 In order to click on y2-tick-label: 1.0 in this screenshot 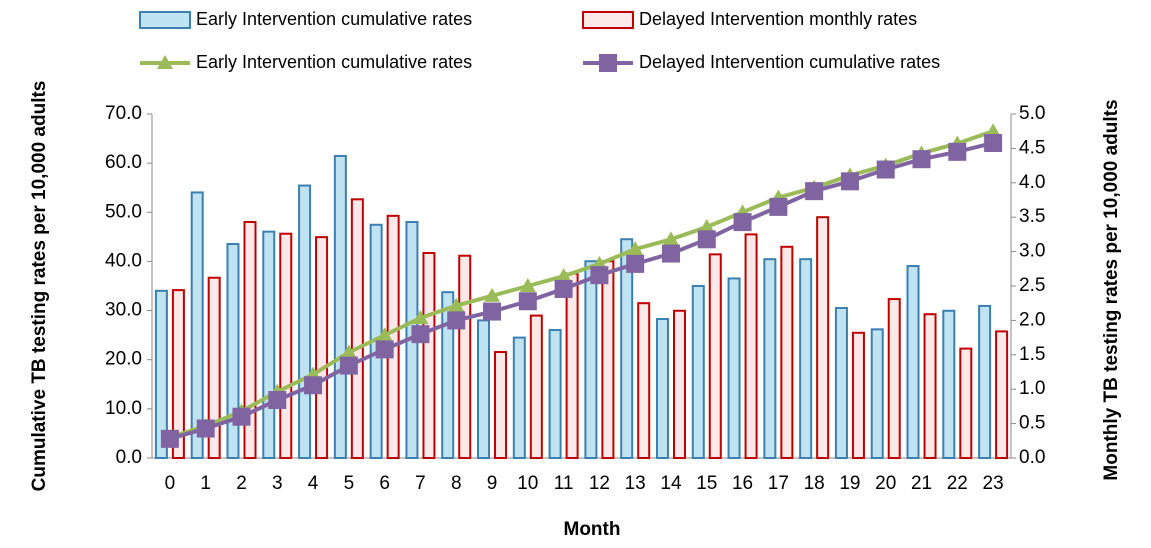, I will do `click(1032, 388)`.